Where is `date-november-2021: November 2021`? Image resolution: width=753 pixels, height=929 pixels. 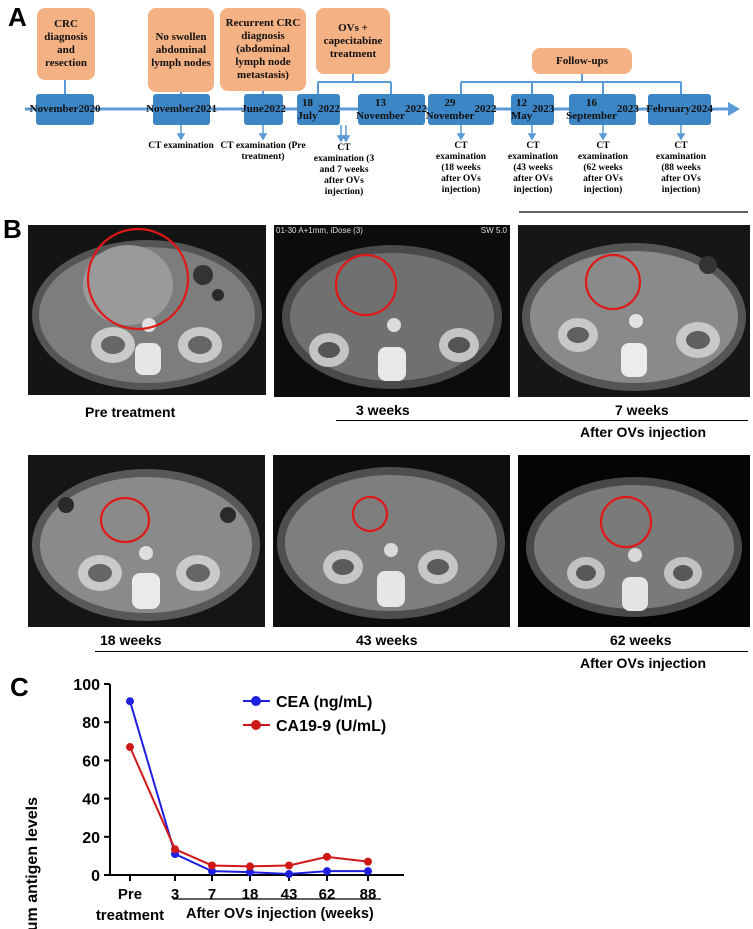 date-november-2021: November 2021 is located at coordinates (181, 109).